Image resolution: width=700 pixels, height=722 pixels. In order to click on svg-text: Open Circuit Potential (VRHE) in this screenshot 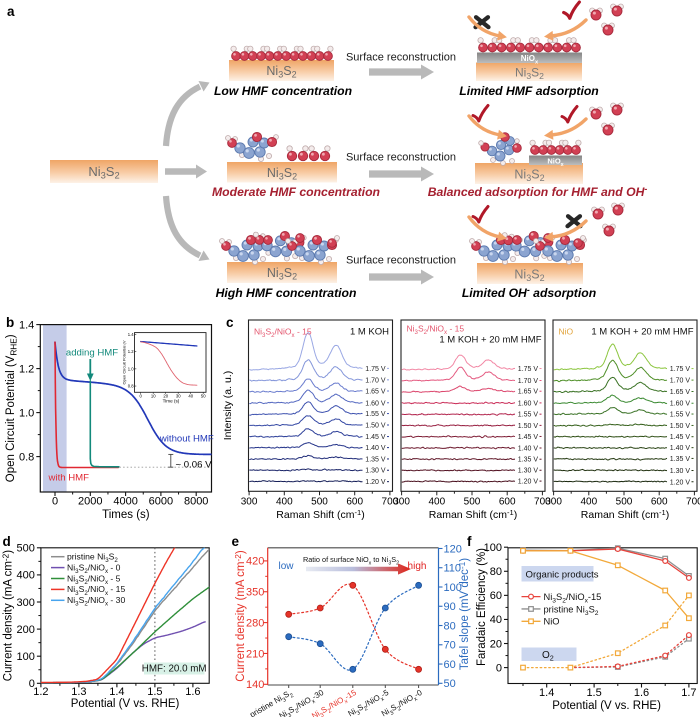, I will do `click(12, 408)`.